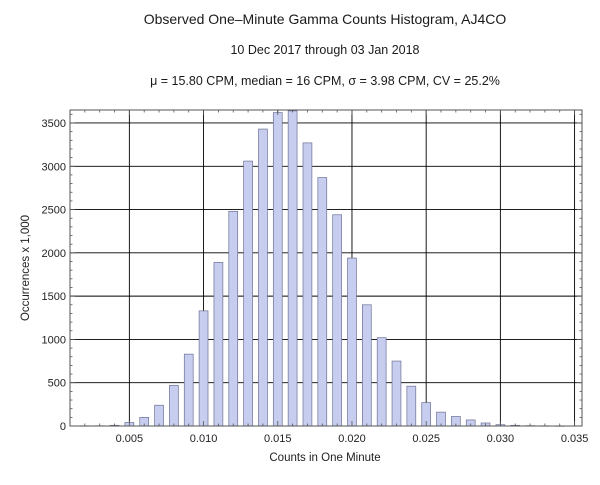  I want to click on y-tick-label: 2500, so click(54, 211).